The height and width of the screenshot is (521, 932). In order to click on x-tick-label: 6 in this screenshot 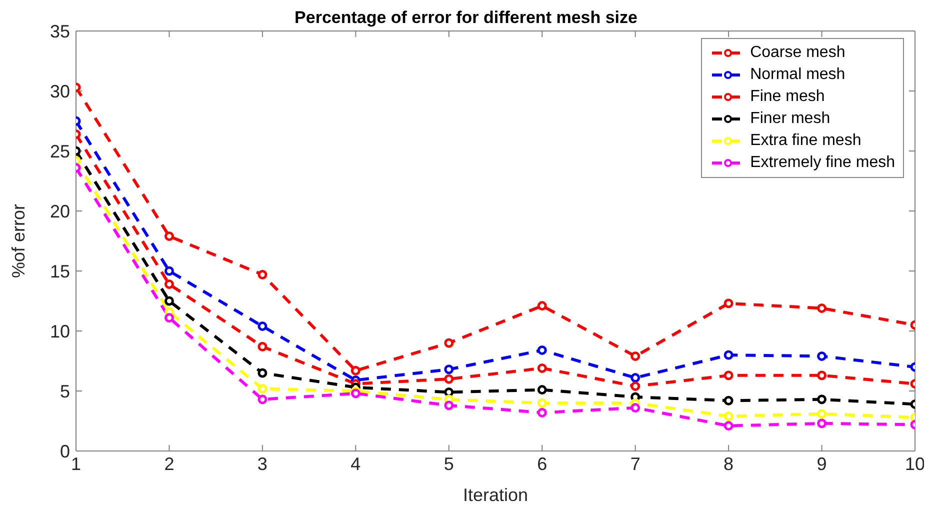, I will do `click(542, 464)`.